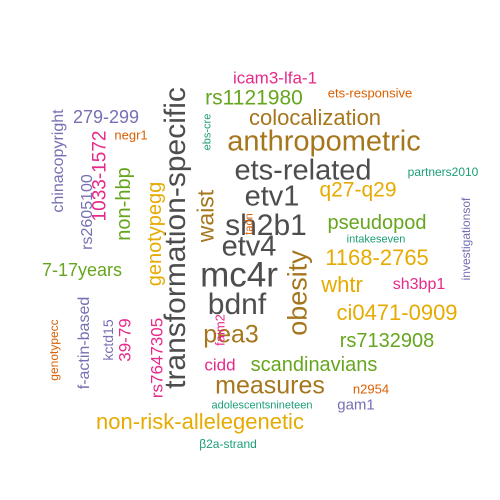 The height and width of the screenshot is (500, 500). What do you see at coordinates (54, 350) in the screenshot?
I see `word-genotypecc: genotypecc` at bounding box center [54, 350].